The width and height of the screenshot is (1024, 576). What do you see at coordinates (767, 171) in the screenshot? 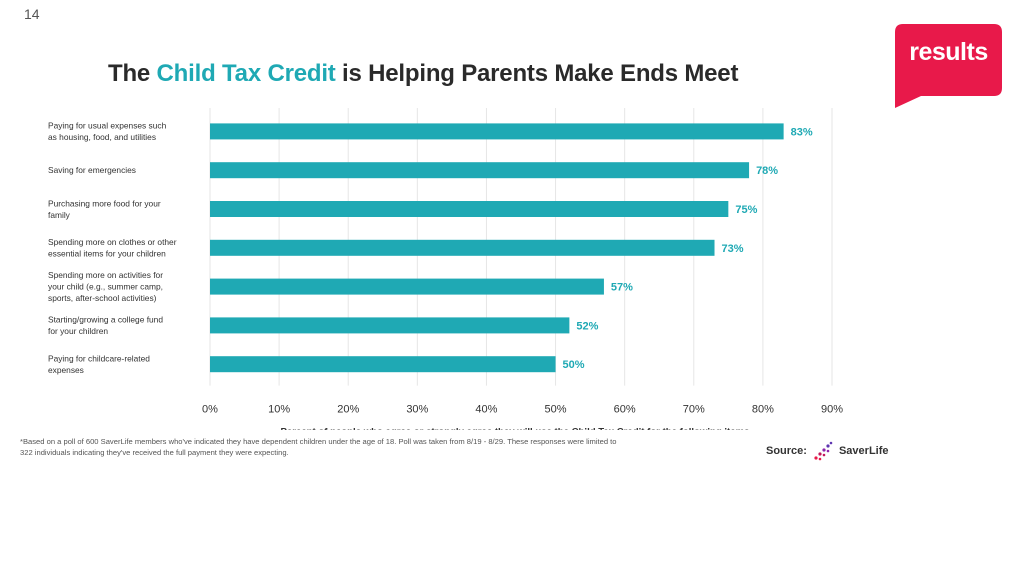
I see `value-label: 78%` at bounding box center [767, 171].